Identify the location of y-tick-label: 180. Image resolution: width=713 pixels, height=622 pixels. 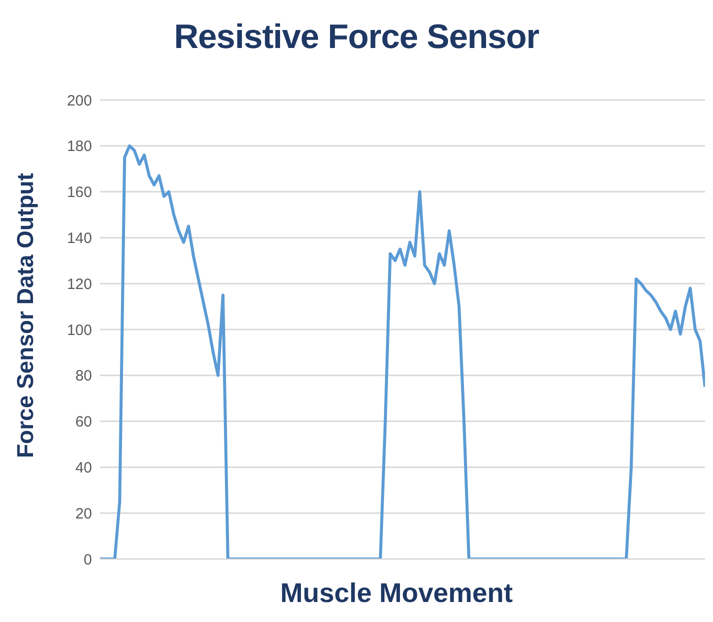
(79, 147).